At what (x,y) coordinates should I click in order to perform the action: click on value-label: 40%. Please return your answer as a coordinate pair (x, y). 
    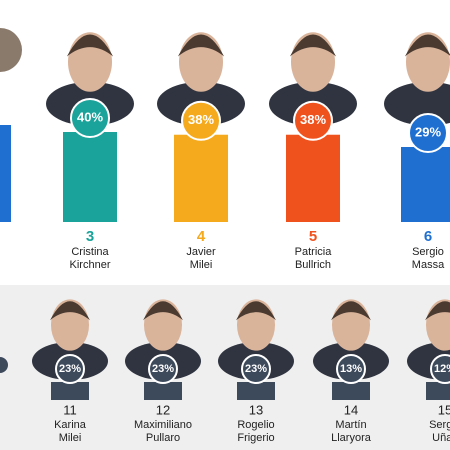
    Looking at the image, I should click on (90, 116).